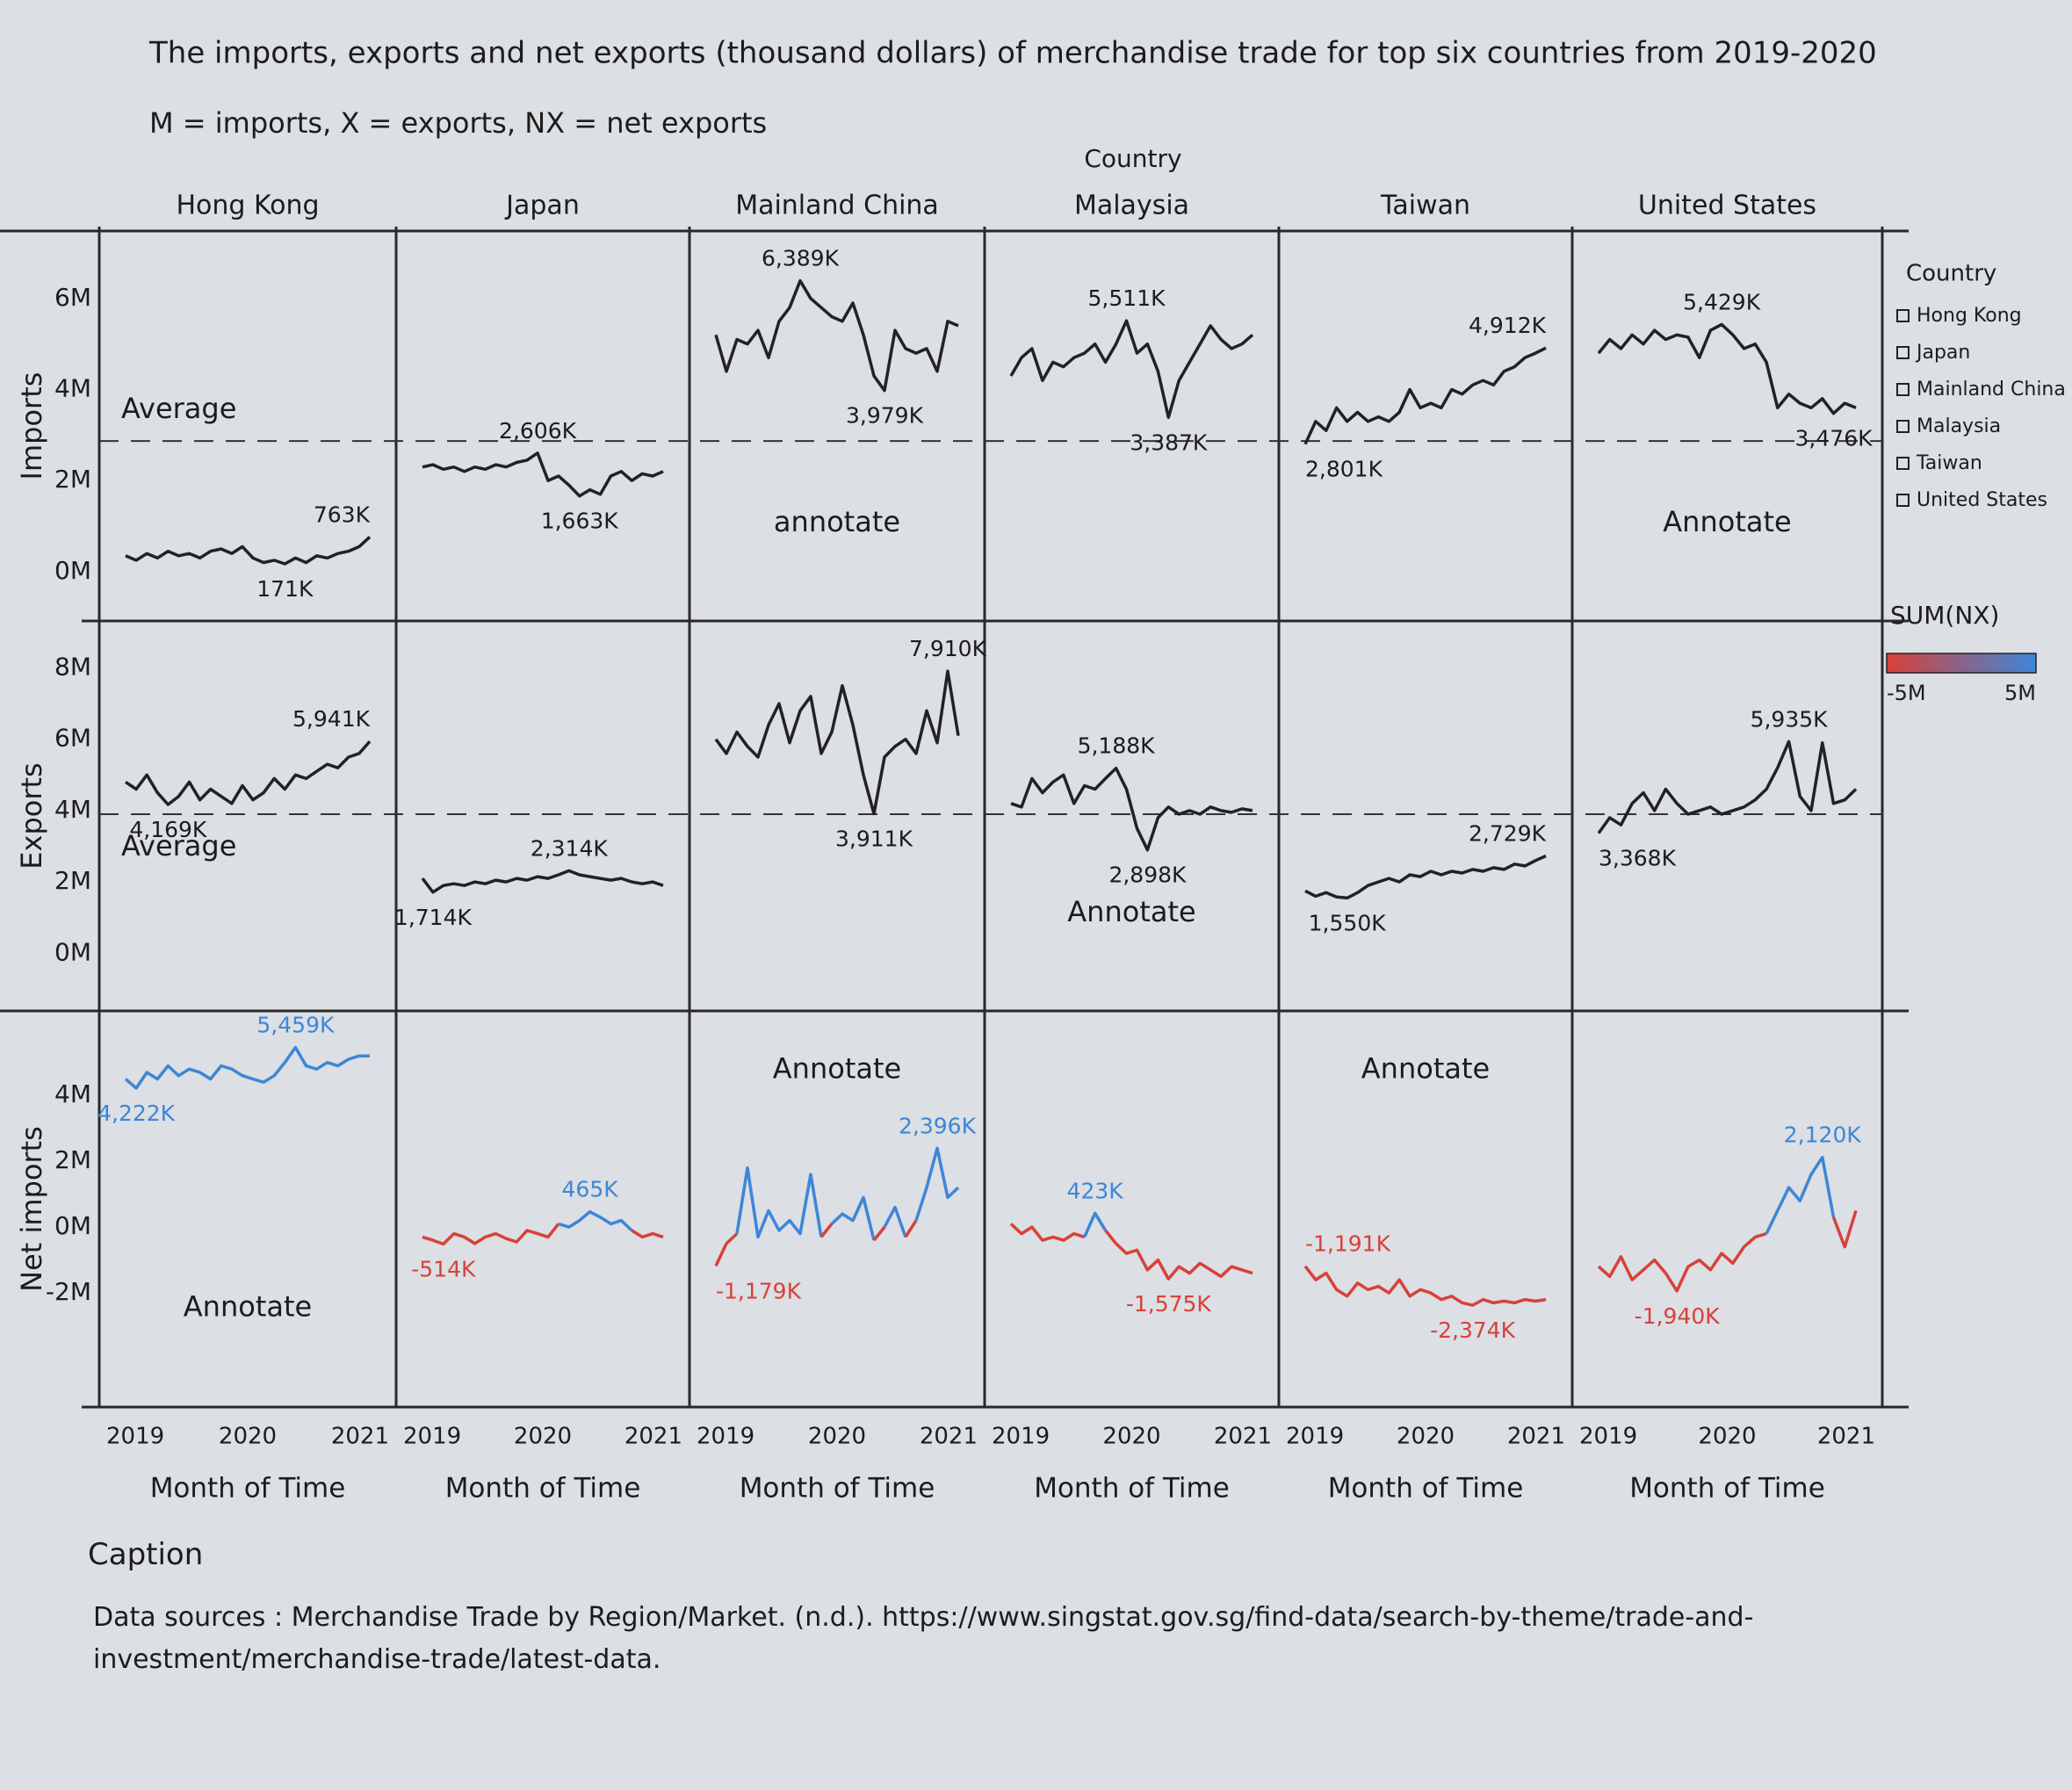 The width and height of the screenshot is (2072, 1790). Describe the element at coordinates (168, 830) in the screenshot. I see `value-label: 4,169K` at that location.